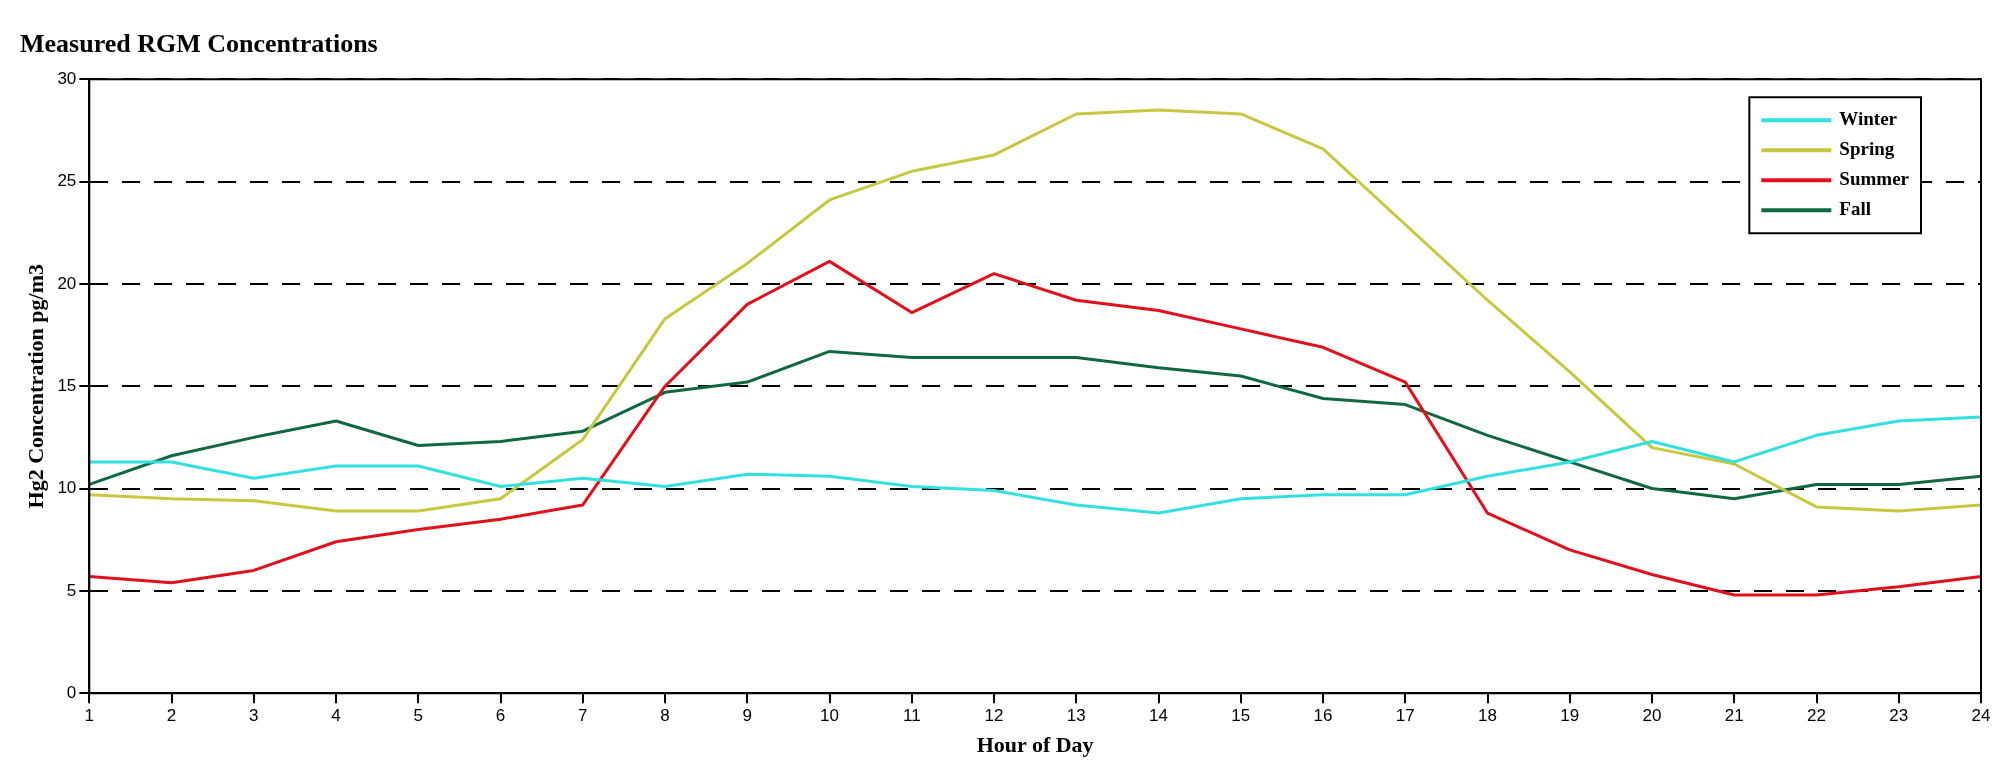 This screenshot has width=2011, height=774. Describe the element at coordinates (1899, 716) in the screenshot. I see `x-tick-label: 23` at that location.